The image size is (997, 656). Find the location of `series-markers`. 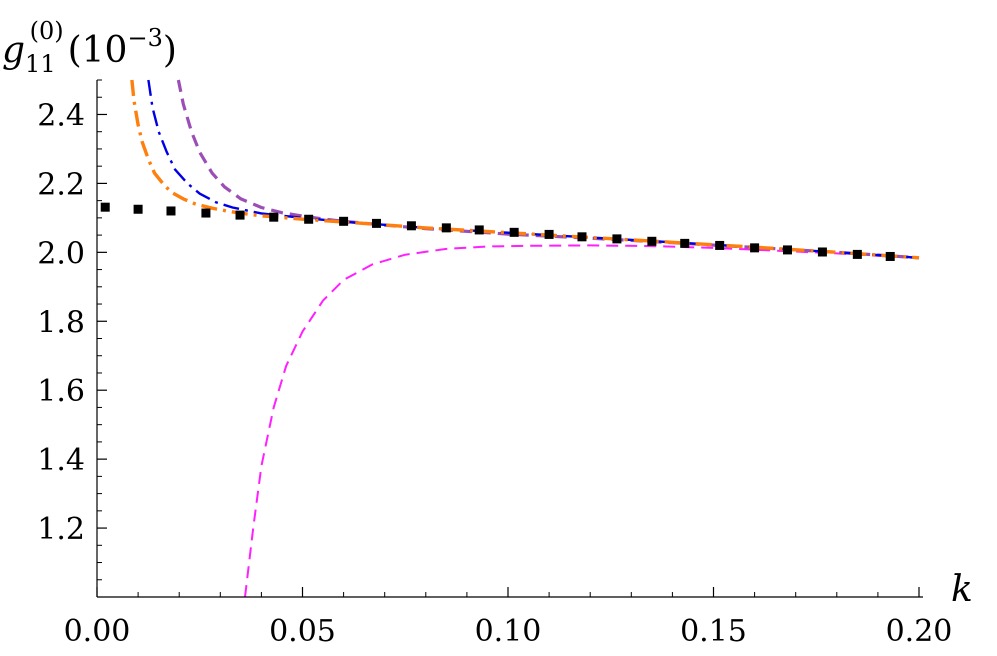

series-markers is located at coordinates (497, 231).